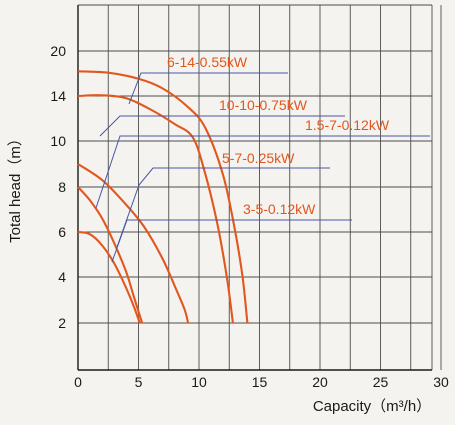 The height and width of the screenshot is (425, 455). What do you see at coordinates (260, 382) in the screenshot?
I see `x-tick-label: 15` at bounding box center [260, 382].